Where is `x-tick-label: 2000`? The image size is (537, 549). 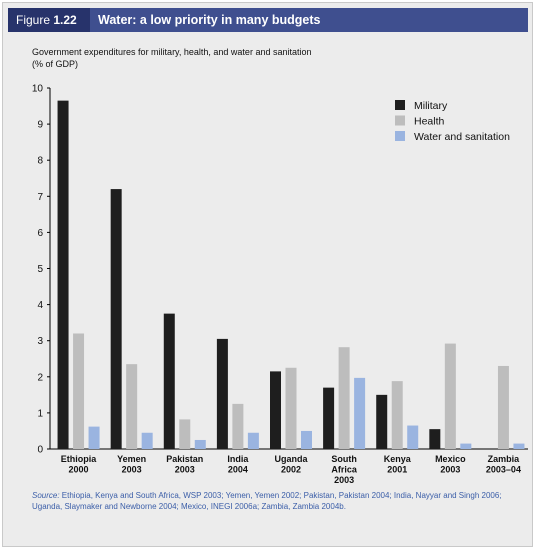
x-tick-label: 2000 is located at coordinates (79, 470).